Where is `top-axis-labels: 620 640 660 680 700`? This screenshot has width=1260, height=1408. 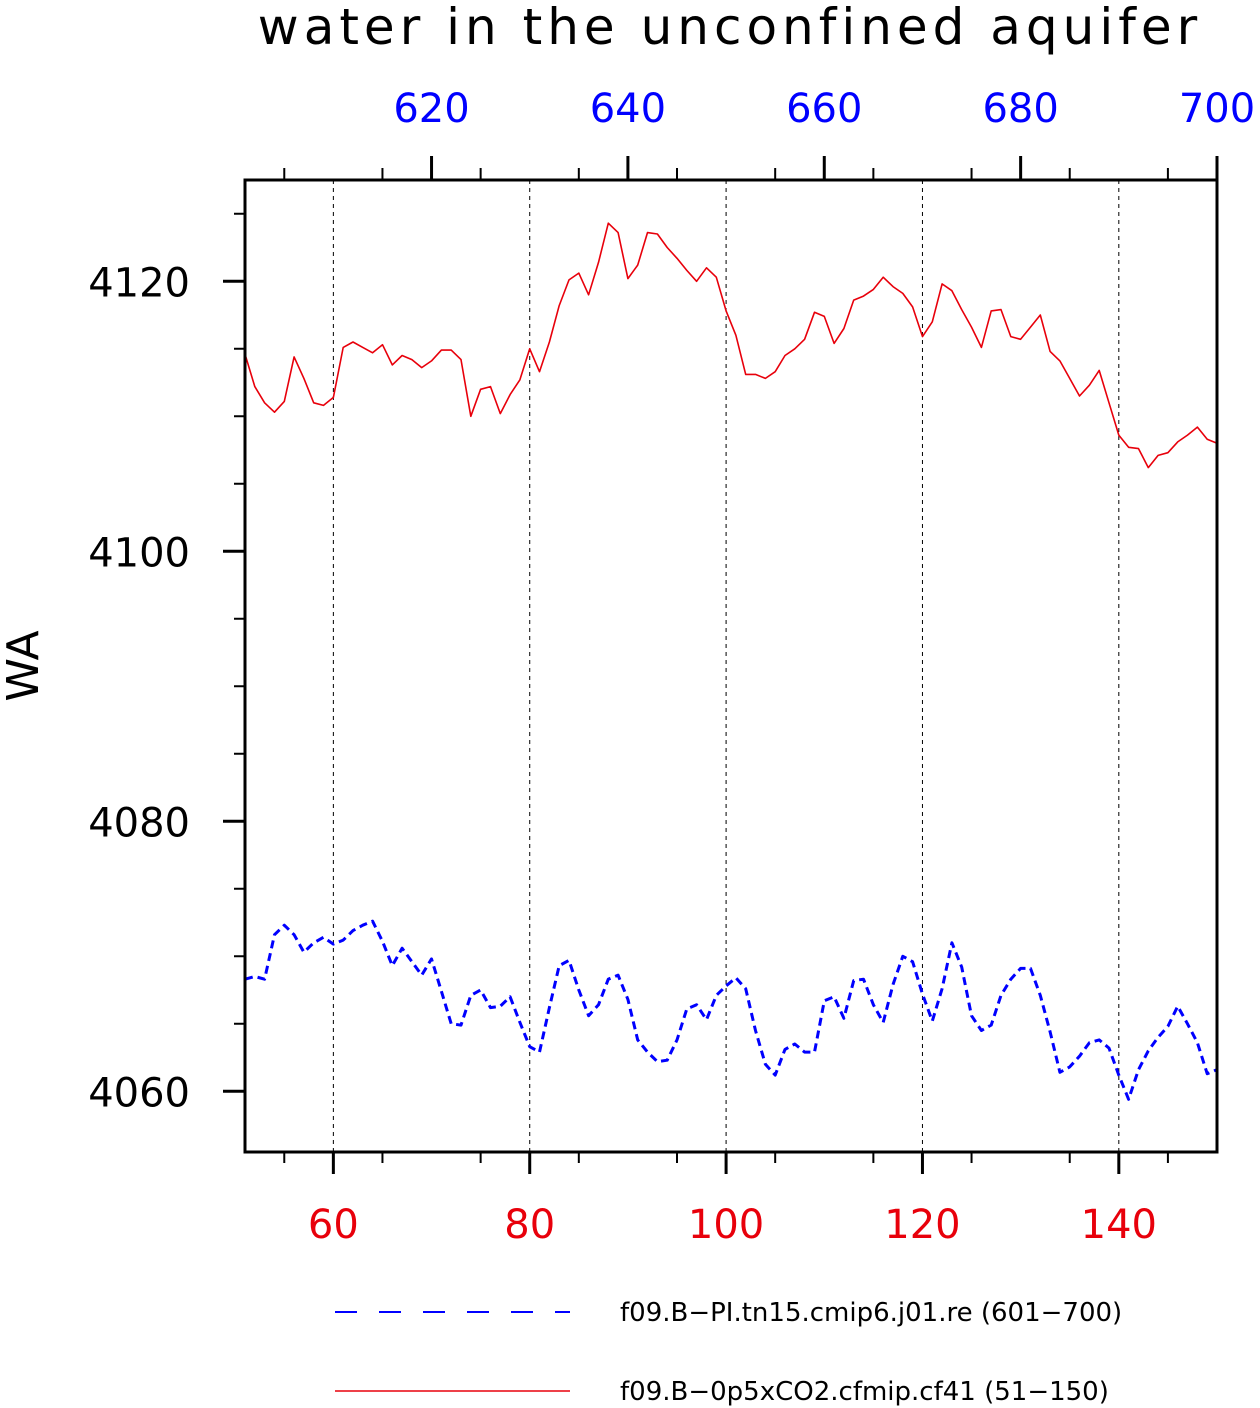
top-axis-labels: 620 640 660 680 700 is located at coordinates (824, 109).